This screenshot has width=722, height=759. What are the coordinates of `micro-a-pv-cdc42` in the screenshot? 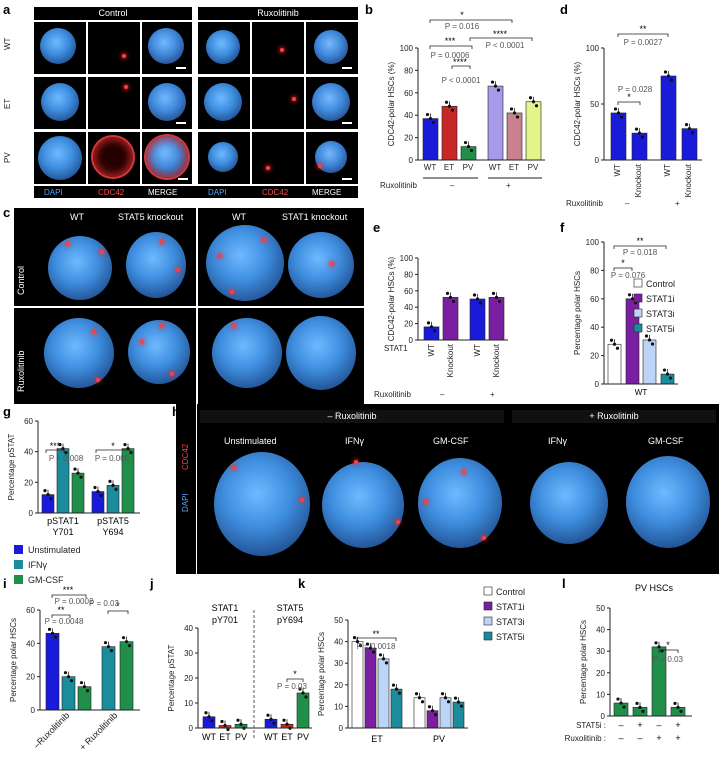 It's located at (114, 158).